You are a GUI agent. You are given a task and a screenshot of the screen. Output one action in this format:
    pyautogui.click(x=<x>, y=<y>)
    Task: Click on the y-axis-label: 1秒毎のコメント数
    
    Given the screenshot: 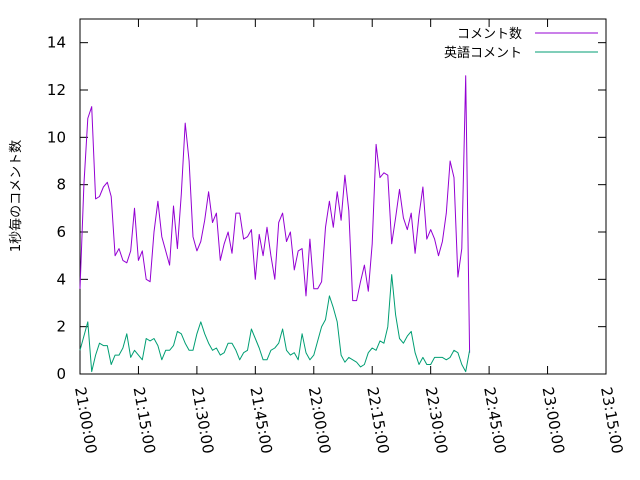 What is the action you would take?
    pyautogui.click(x=16, y=196)
    